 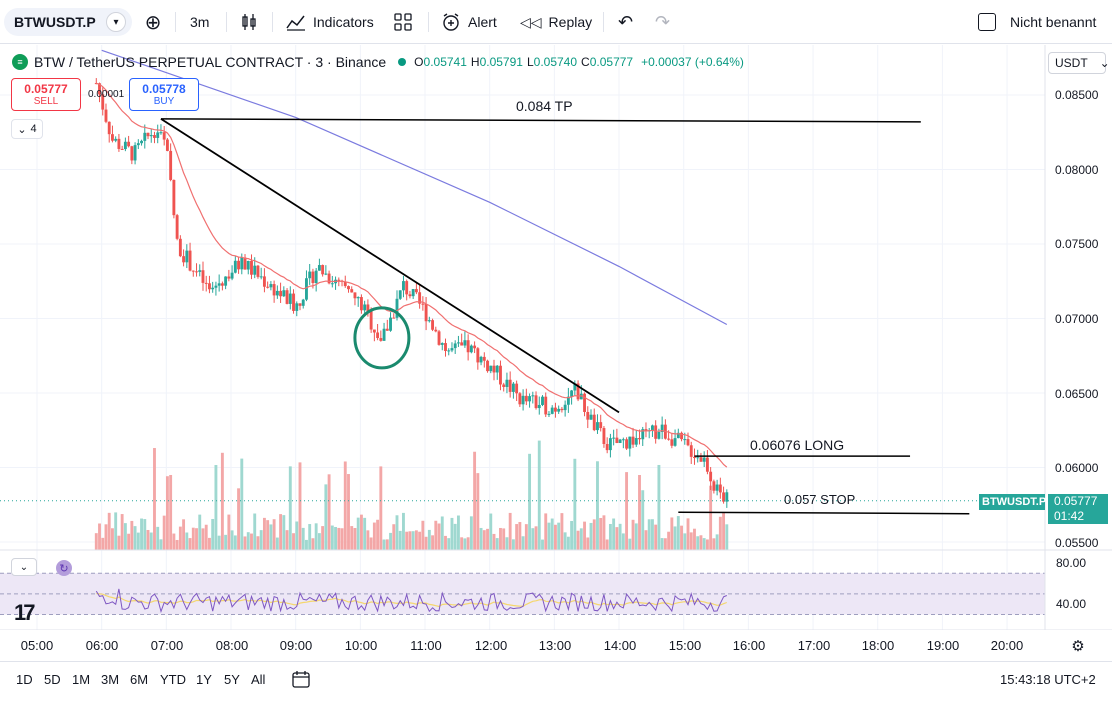 What do you see at coordinates (20, 62) in the screenshot?
I see `symbol-logo-icon: ≡` at bounding box center [20, 62].